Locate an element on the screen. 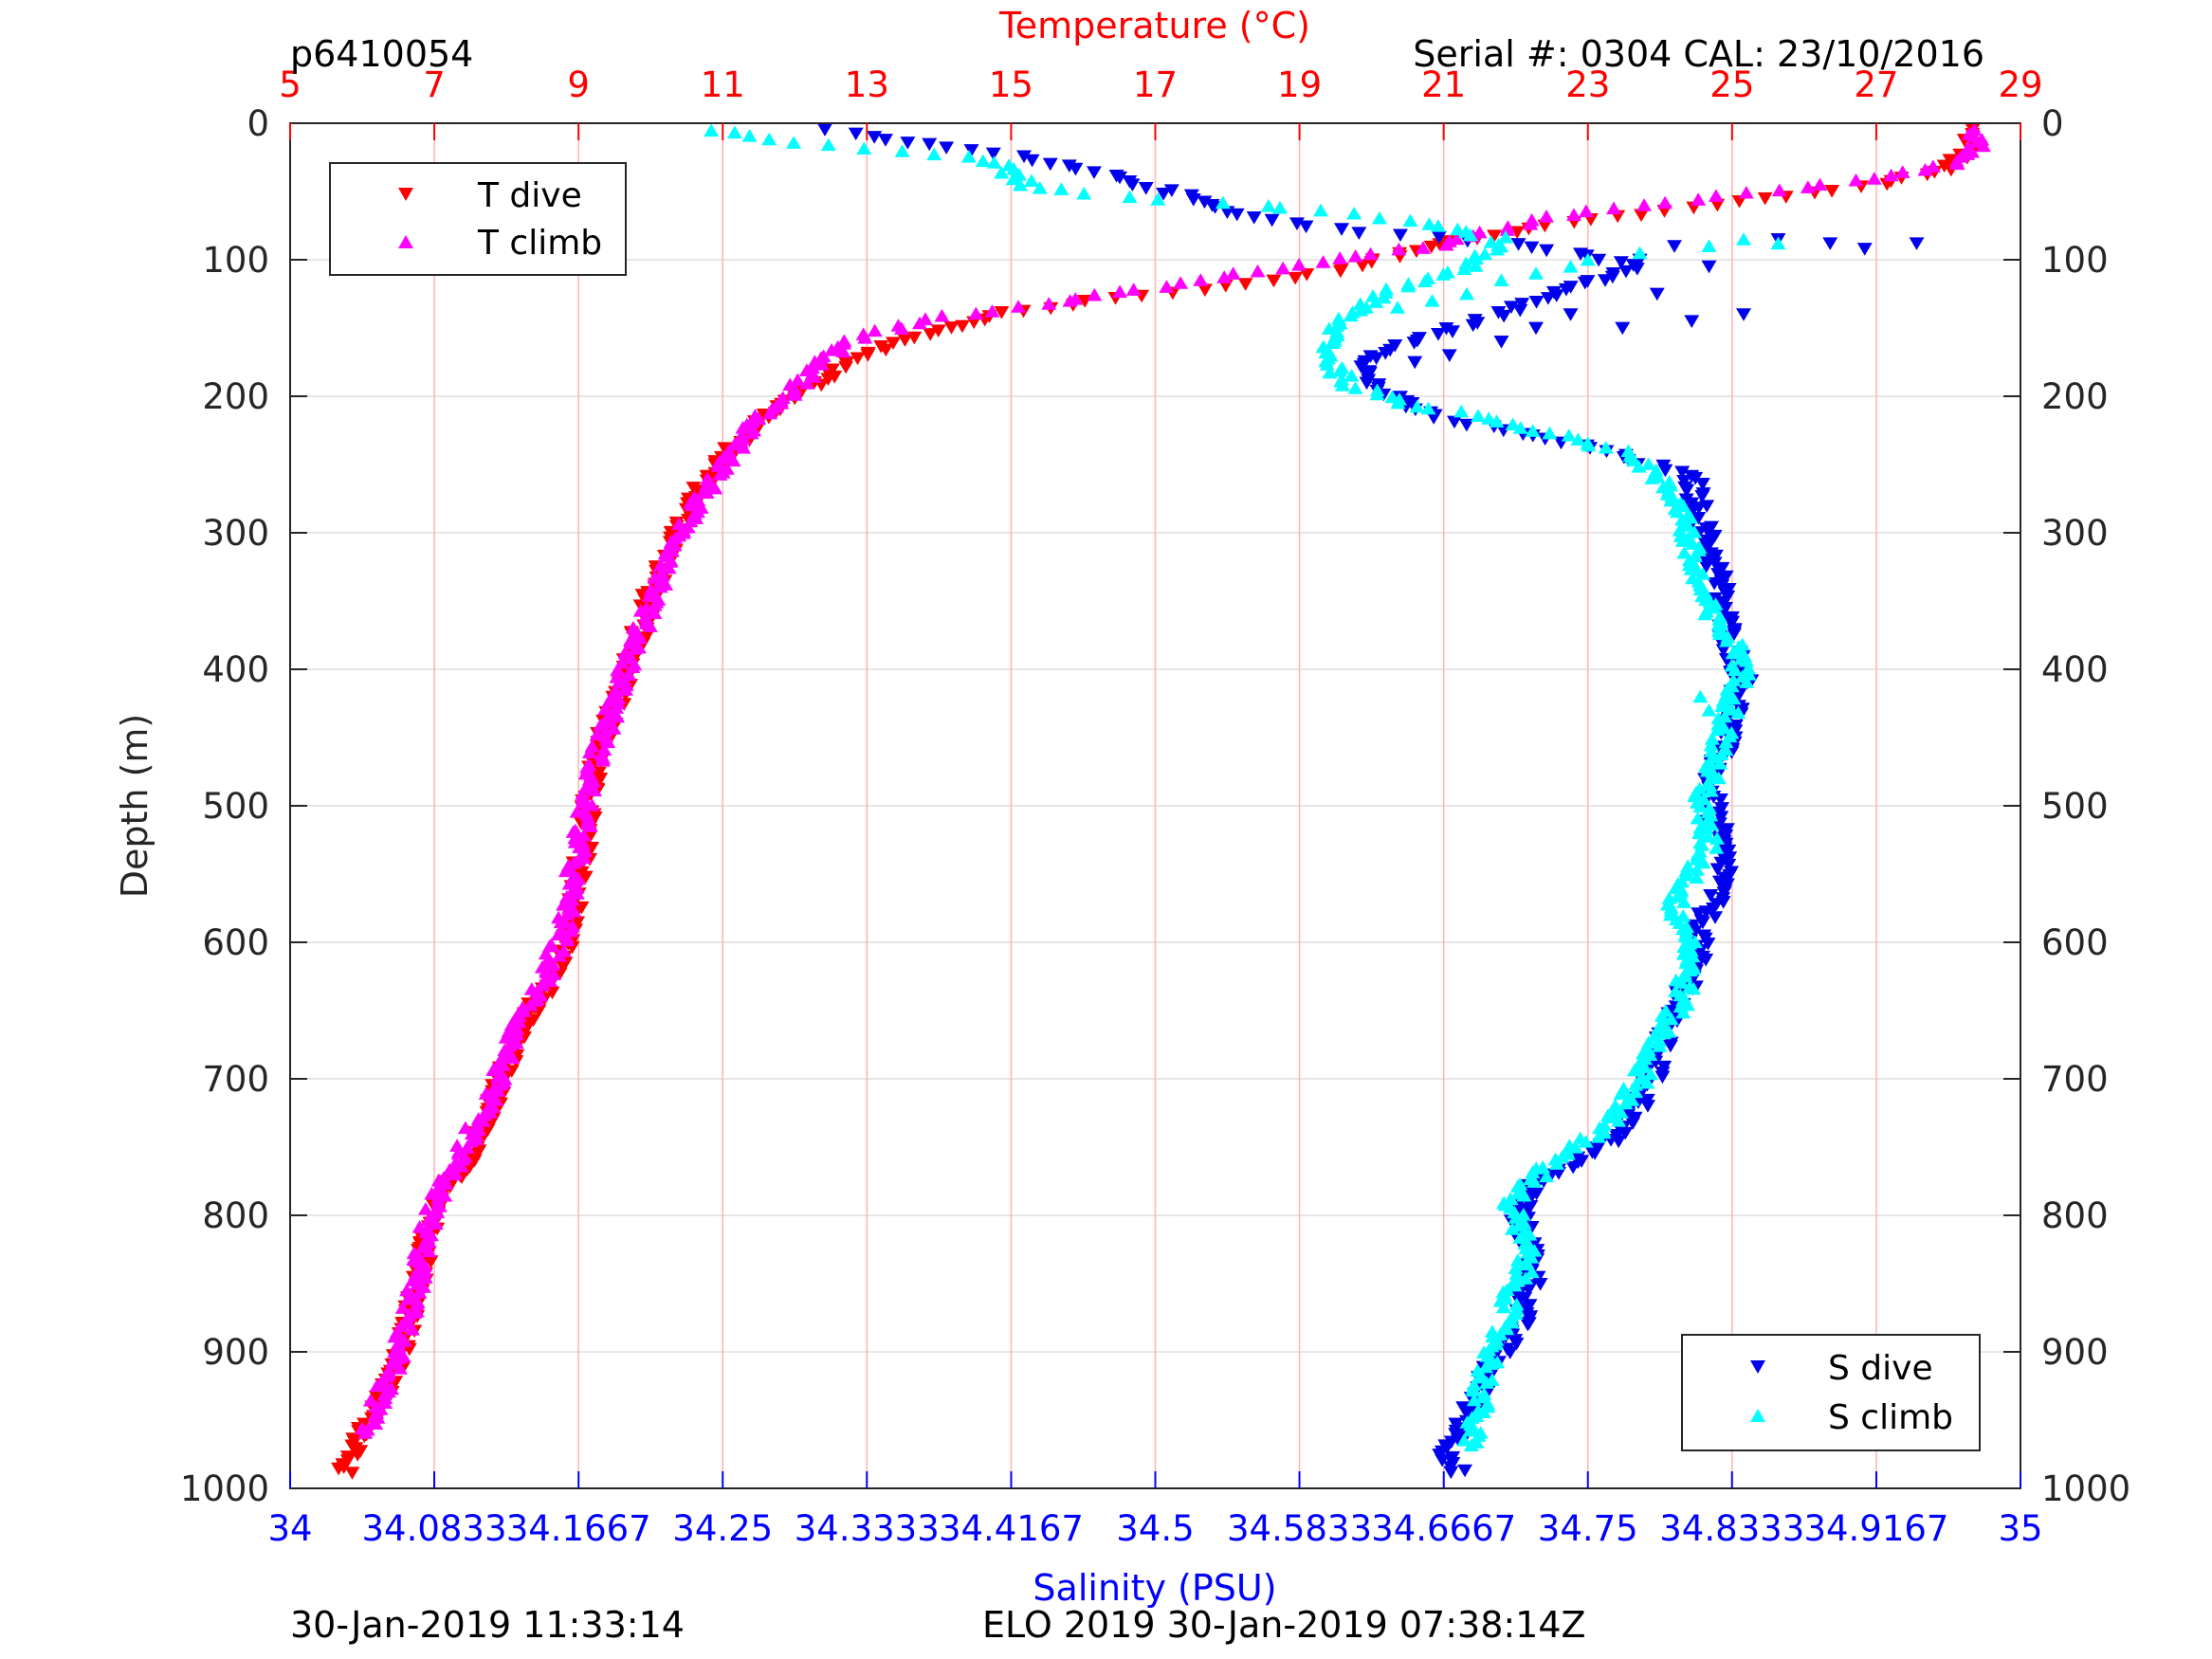 This screenshot has width=2212, height=1659. legend-s-climb-marker is located at coordinates (1757, 1415).